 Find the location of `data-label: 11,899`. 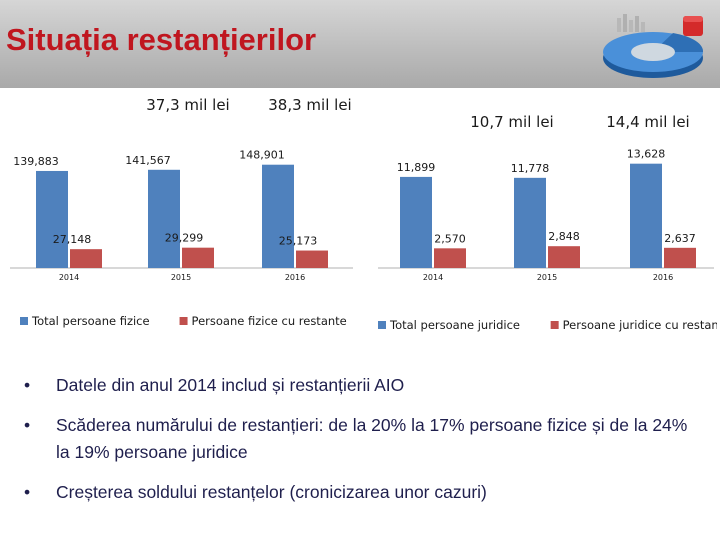

data-label: 11,899 is located at coordinates (416, 167).